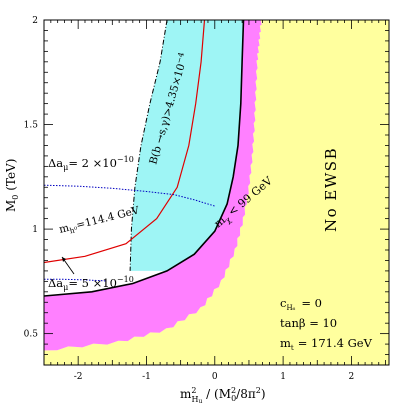 Image resolution: width=409 pixels, height=409 pixels. What do you see at coordinates (216, 394) in the screenshot?
I see `xlabel-rest: / (M` at bounding box center [216, 394].